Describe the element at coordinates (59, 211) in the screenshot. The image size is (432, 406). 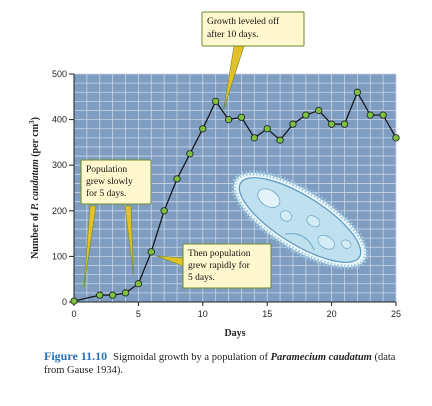
I see `y-tick-label: 200` at that location.